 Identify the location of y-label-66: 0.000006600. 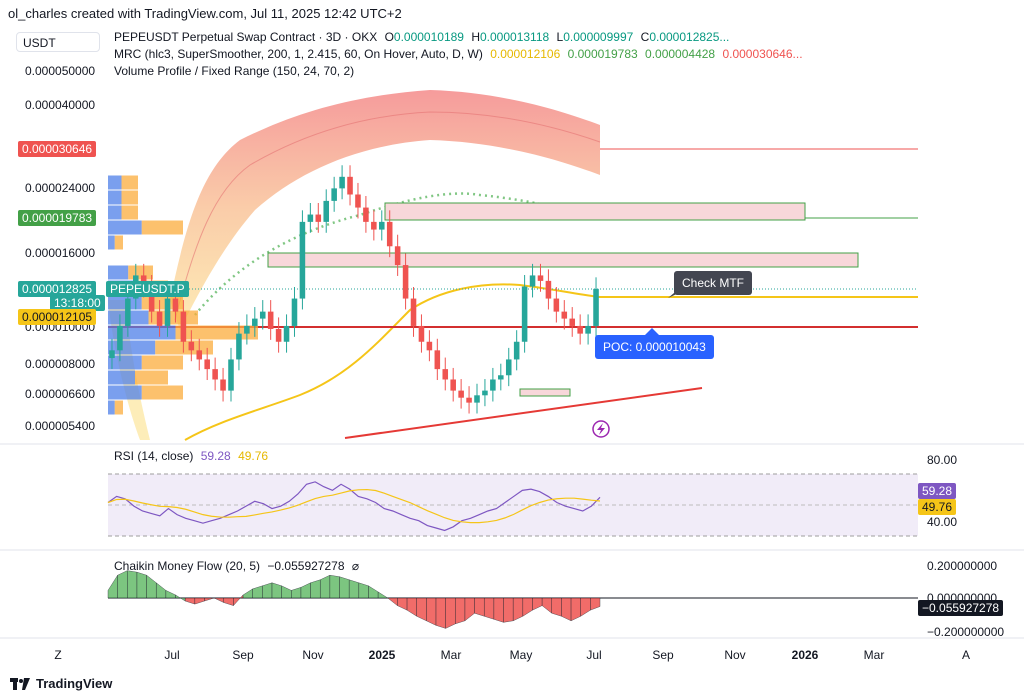
(60, 394).